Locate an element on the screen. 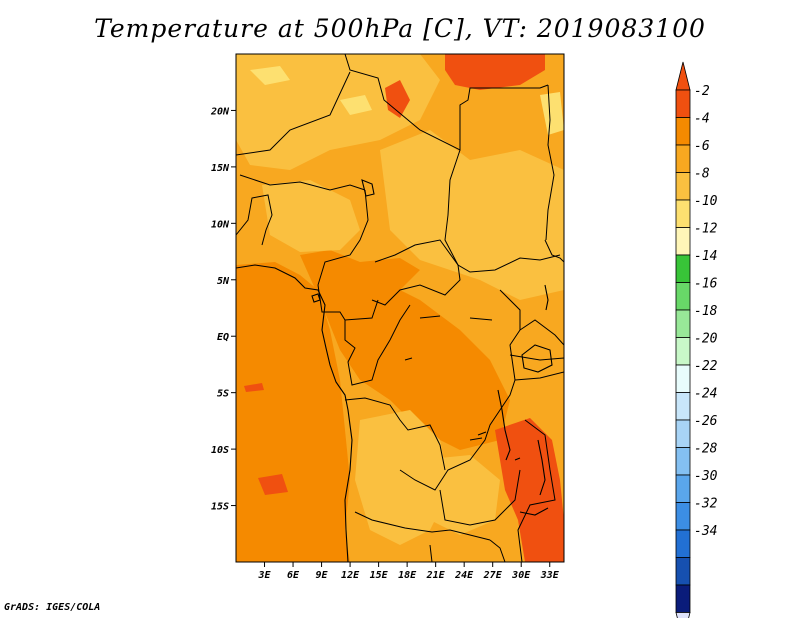 The height and width of the screenshot is (618, 800). colorbar-label: -20 is located at coordinates (706, 339).